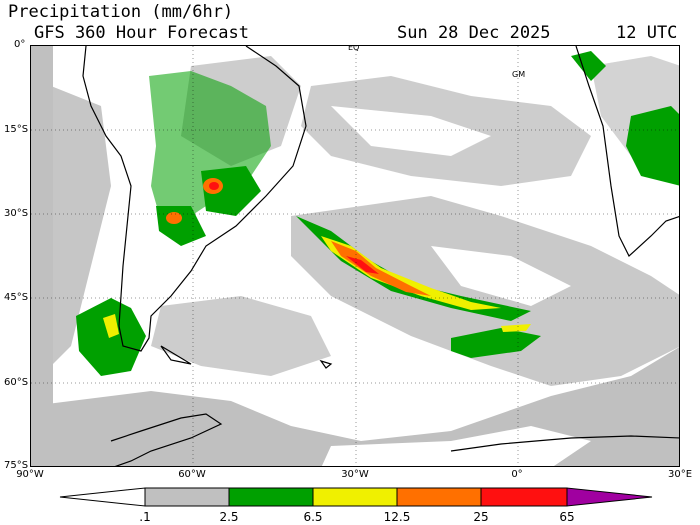 This screenshot has width=700, height=525. I want to click on colorbar-label-6: 65, so click(567, 517).